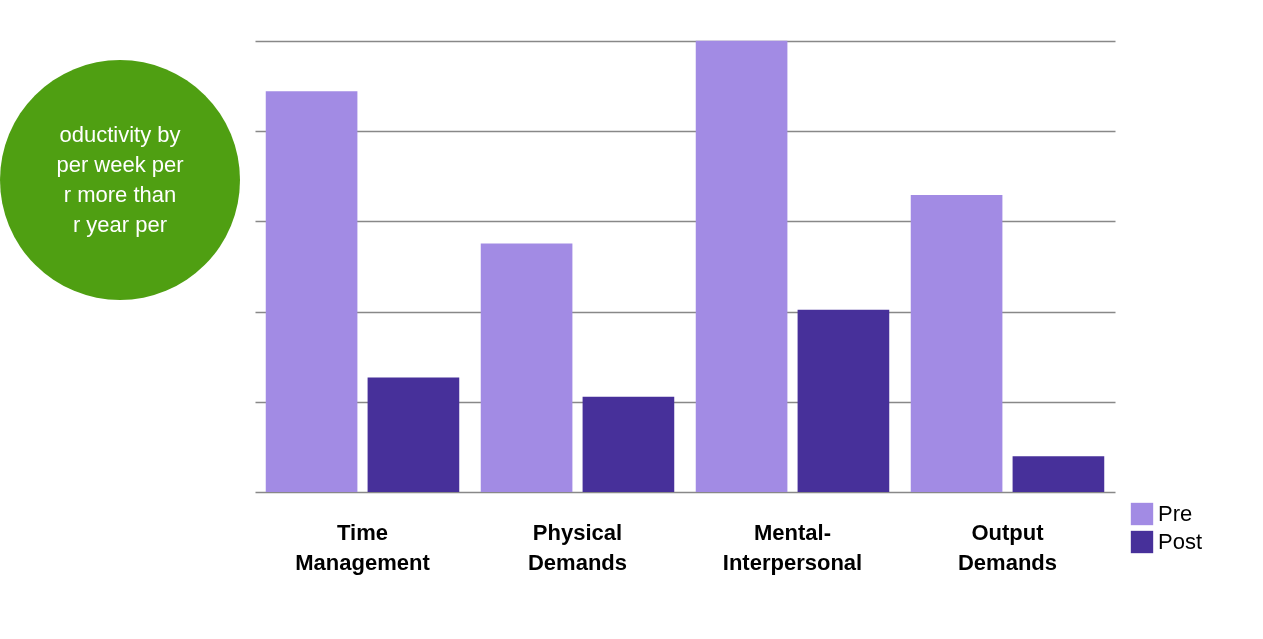 The image size is (1263, 639). Describe the element at coordinates (577, 547) in the screenshot. I see `x-tick-label: Physical Demands` at that location.